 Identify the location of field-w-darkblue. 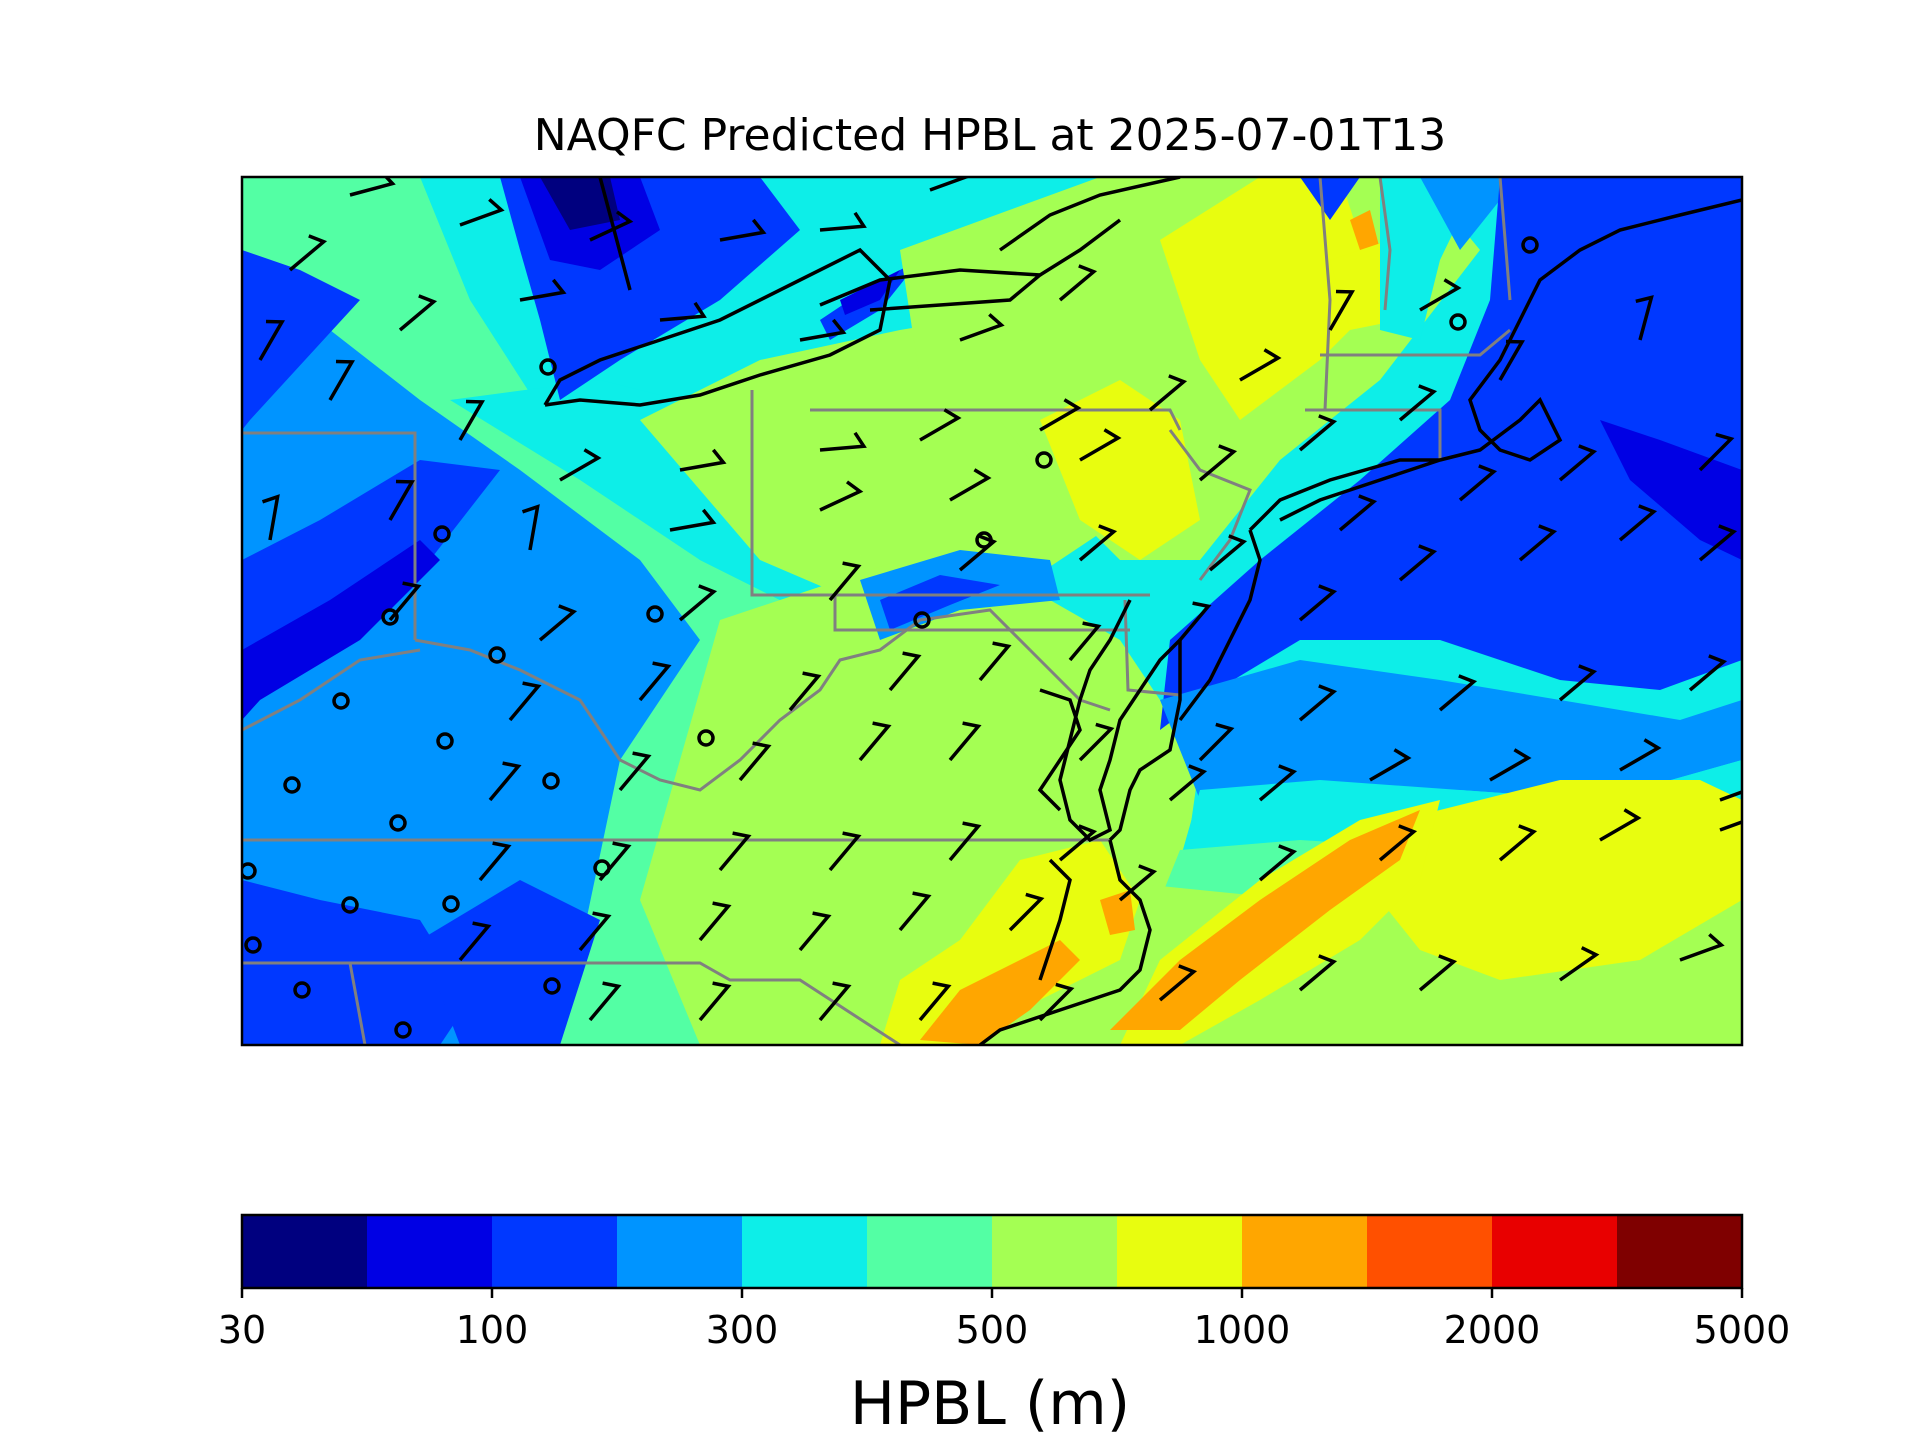
(341, 630).